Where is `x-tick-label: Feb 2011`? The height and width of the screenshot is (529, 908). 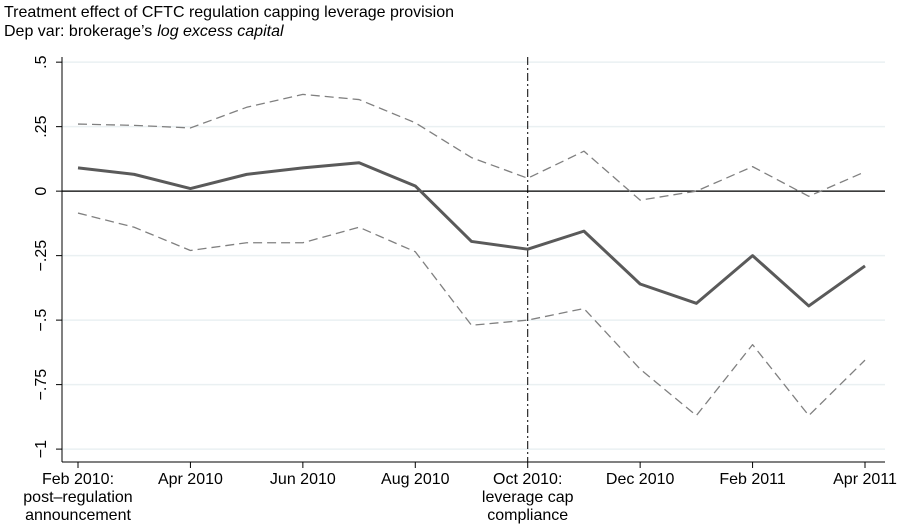
x-tick-label: Feb 2011 is located at coordinates (752, 479).